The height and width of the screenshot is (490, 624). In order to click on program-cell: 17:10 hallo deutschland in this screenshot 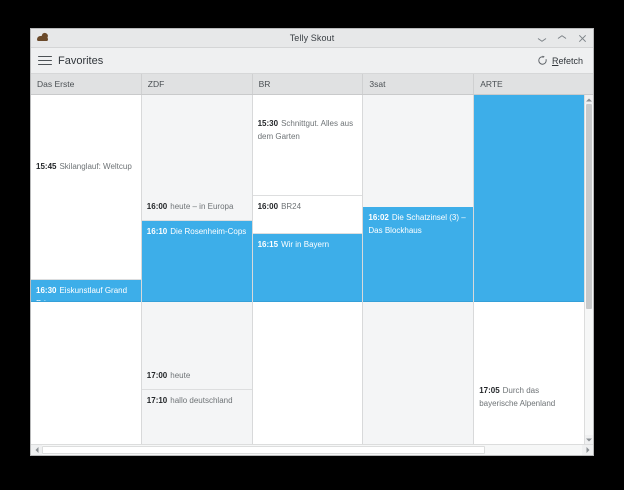, I will do `click(197, 417)`.